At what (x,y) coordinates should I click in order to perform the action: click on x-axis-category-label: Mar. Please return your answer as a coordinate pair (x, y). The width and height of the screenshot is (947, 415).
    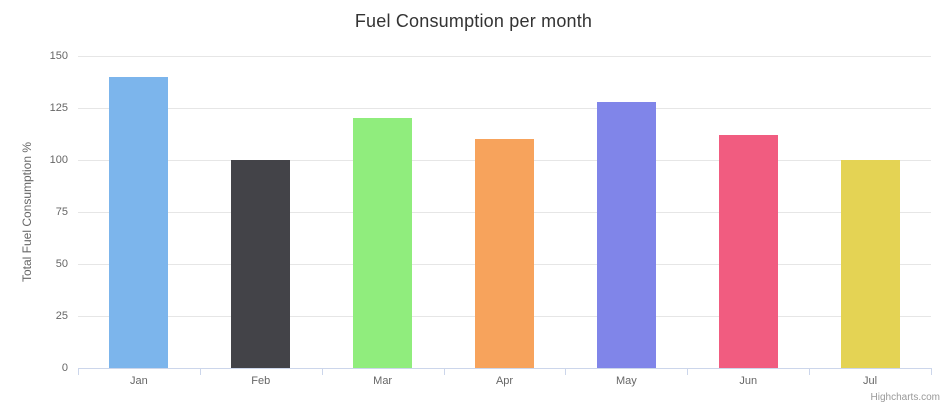
    Looking at the image, I should click on (383, 381).